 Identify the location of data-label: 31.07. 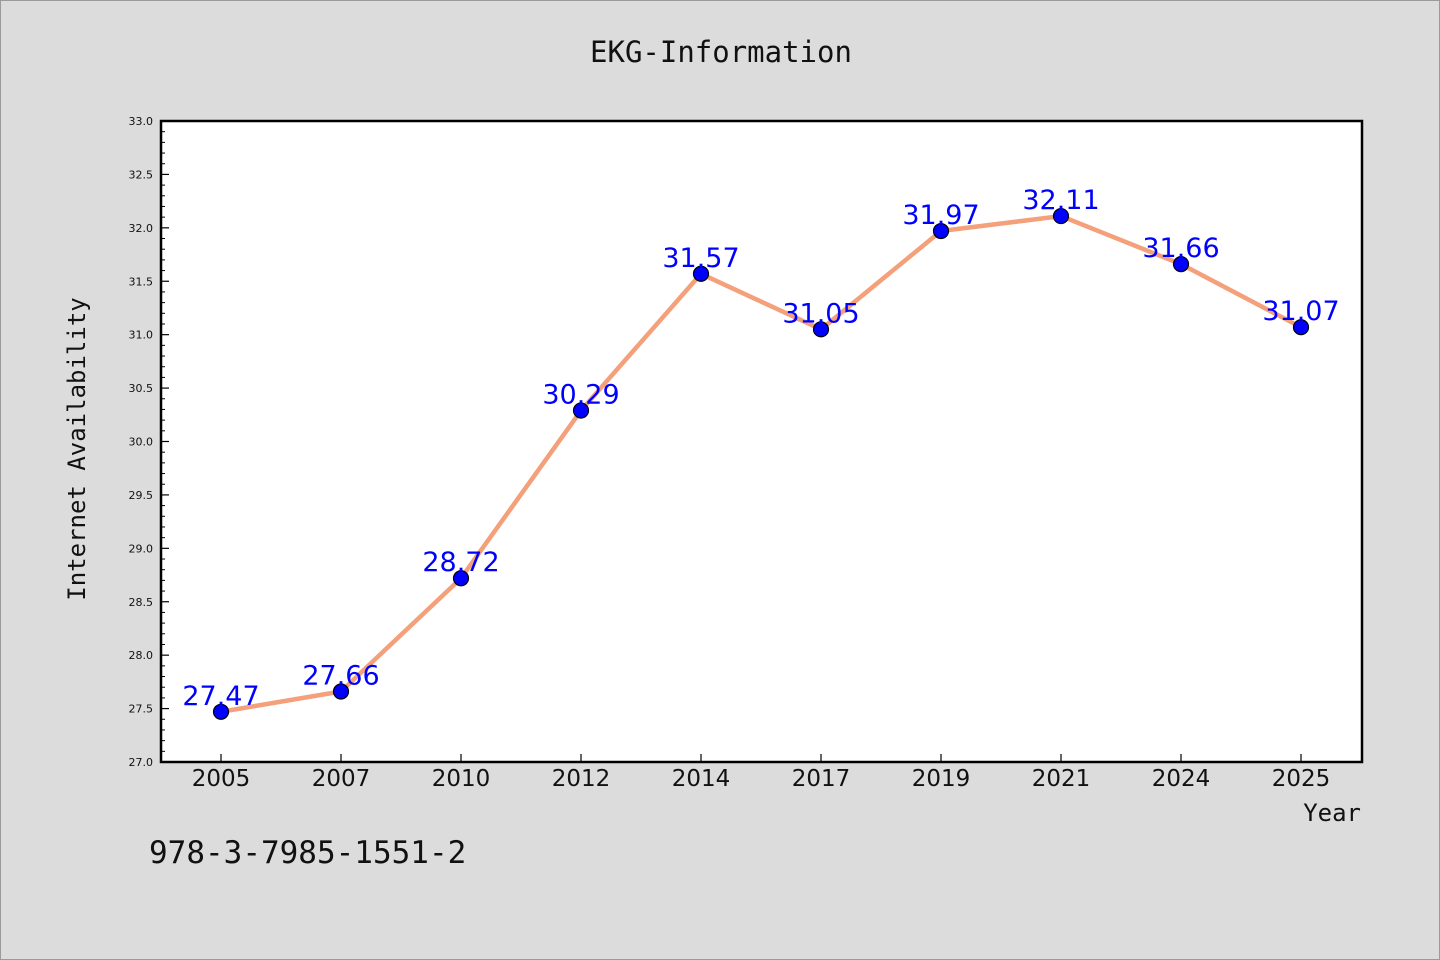
(1300, 311).